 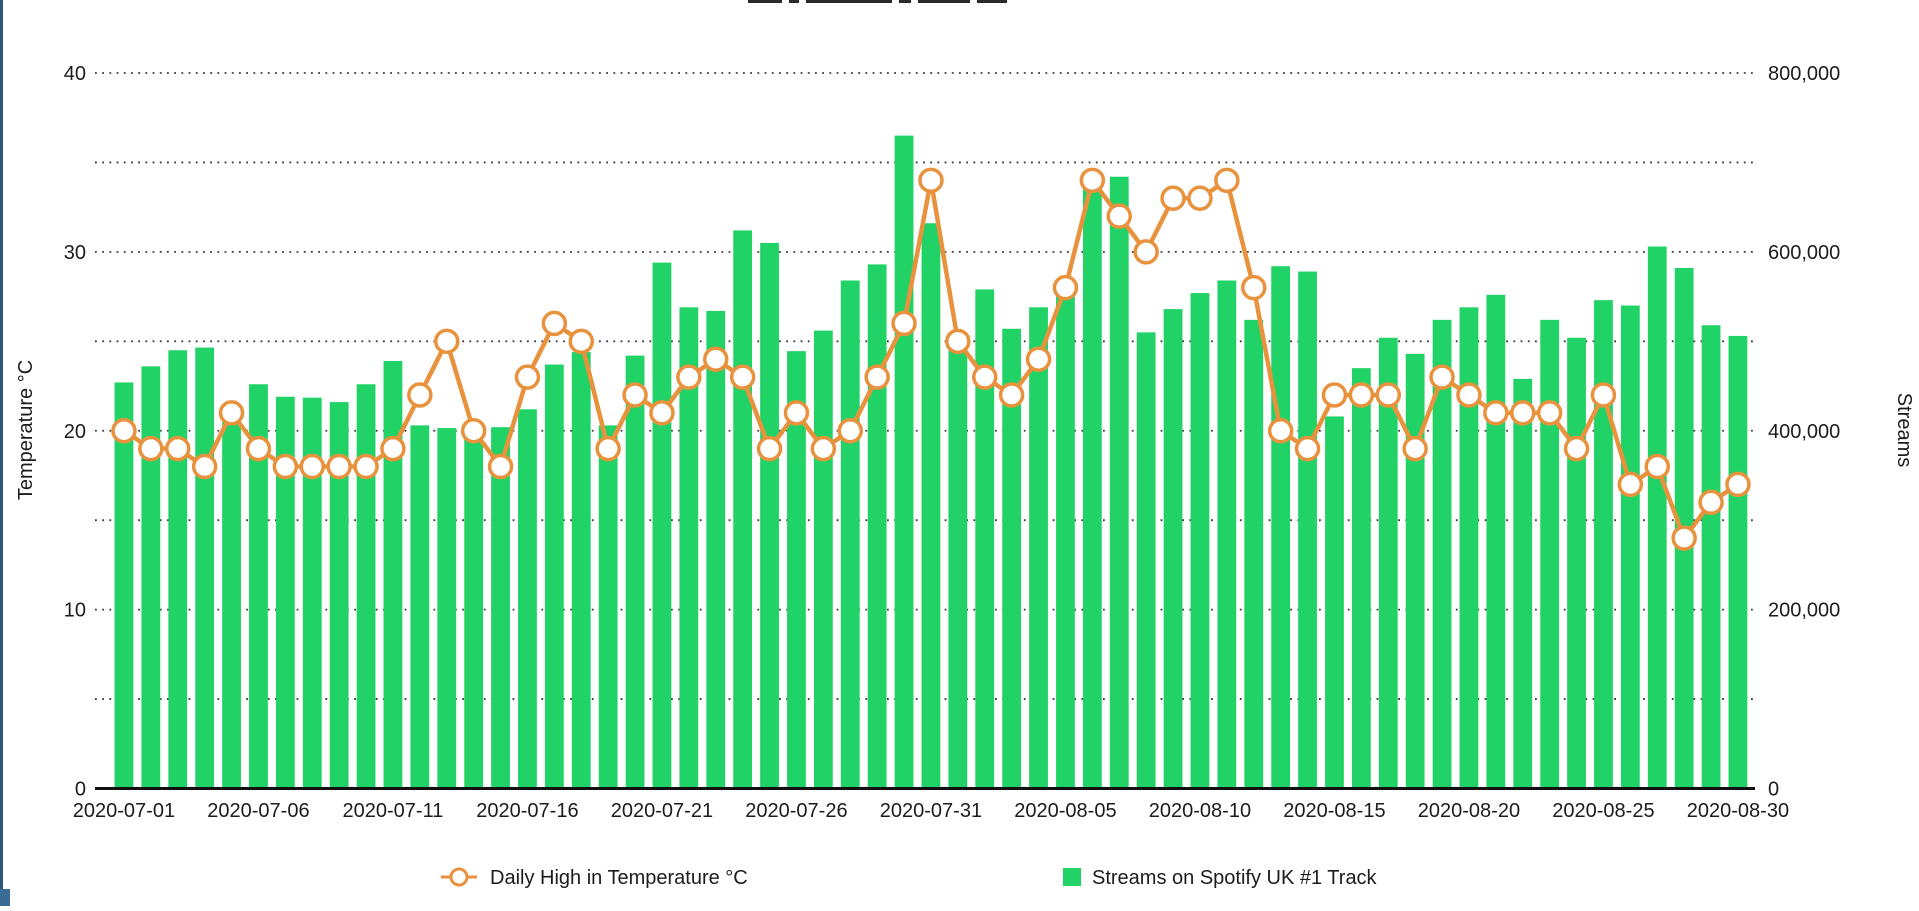 What do you see at coordinates (1738, 811) in the screenshot?
I see `x-axis-tick-2020-08-30: 2020-08-30` at bounding box center [1738, 811].